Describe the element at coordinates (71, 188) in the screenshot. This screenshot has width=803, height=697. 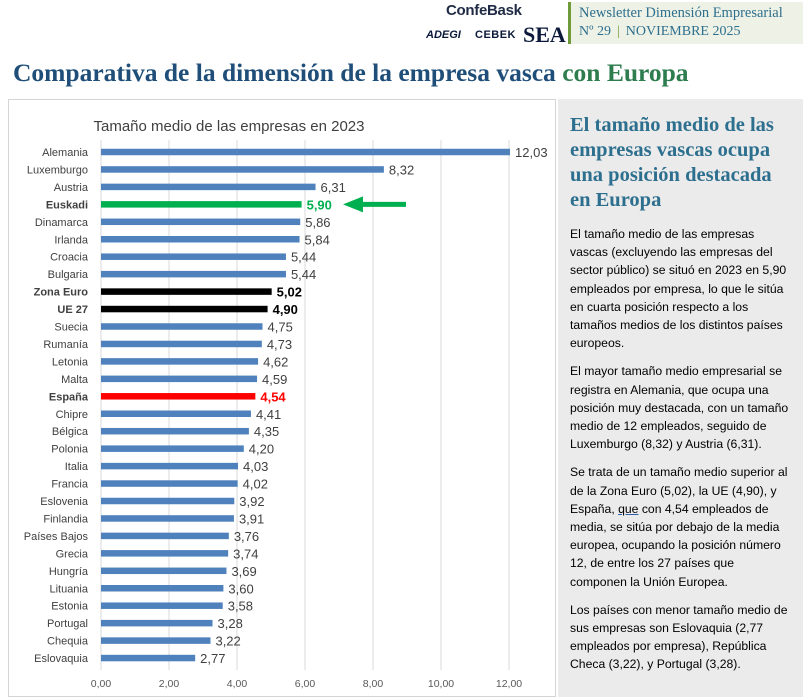
I see `category-label: Austria` at that location.